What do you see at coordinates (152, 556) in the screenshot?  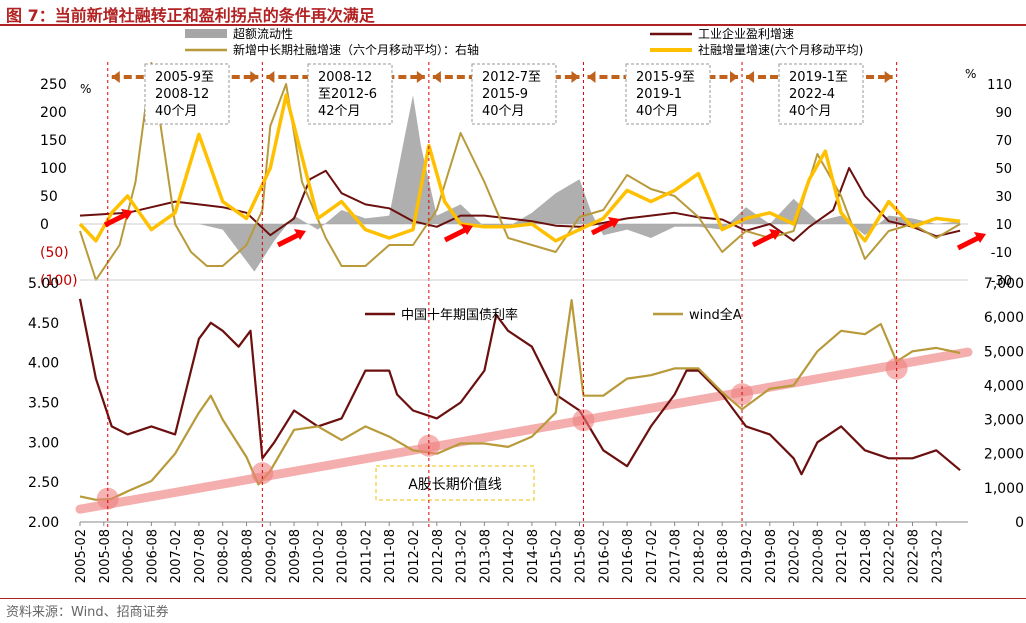 I see `x-tick-label-3: 2006-08` at bounding box center [152, 556].